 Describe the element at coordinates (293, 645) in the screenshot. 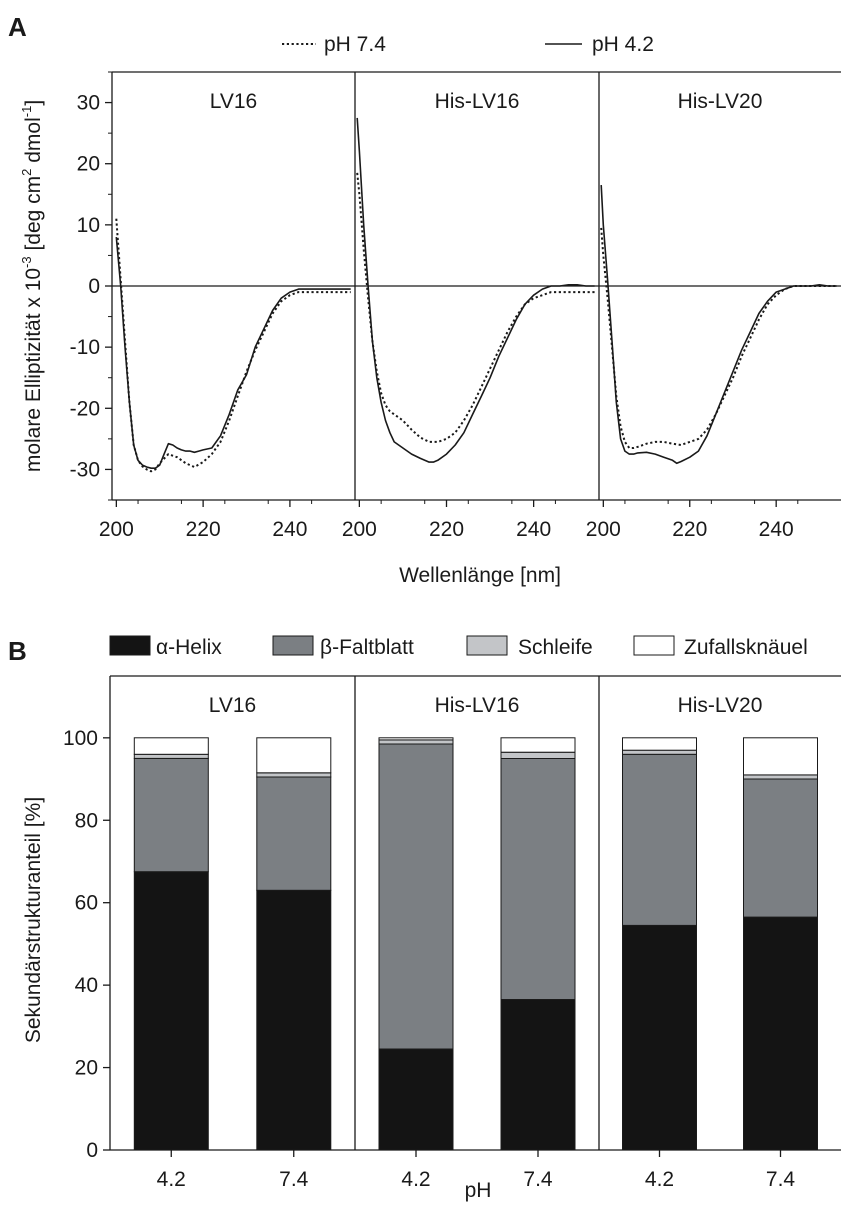

I see `legend-sheet-swatch` at that location.